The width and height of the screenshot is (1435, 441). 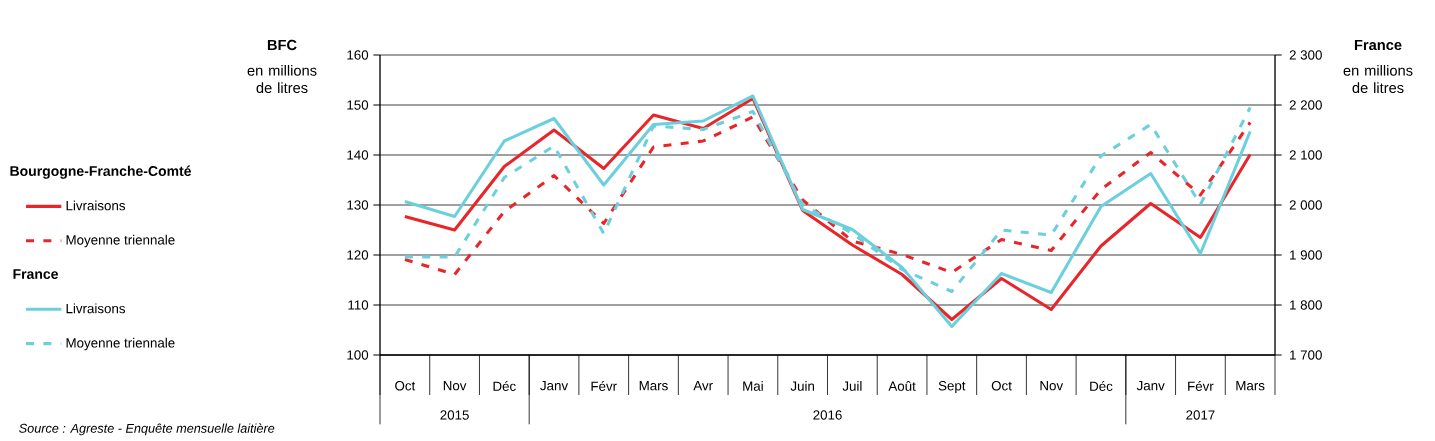 What do you see at coordinates (753, 386) in the screenshot?
I see `x-tick-label: Mai` at bounding box center [753, 386].